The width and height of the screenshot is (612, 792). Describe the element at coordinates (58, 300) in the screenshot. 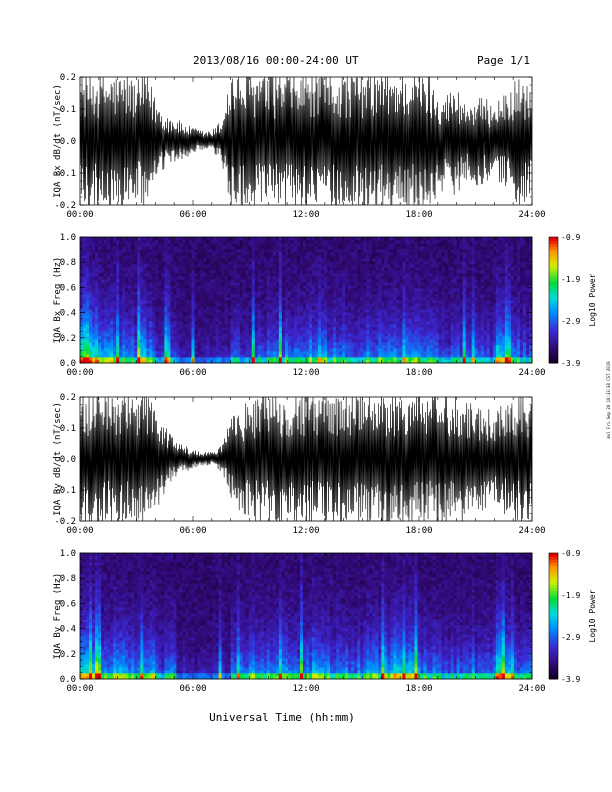

I see `y-axis-label: IQA Bx Freq (Hz)` at that location.